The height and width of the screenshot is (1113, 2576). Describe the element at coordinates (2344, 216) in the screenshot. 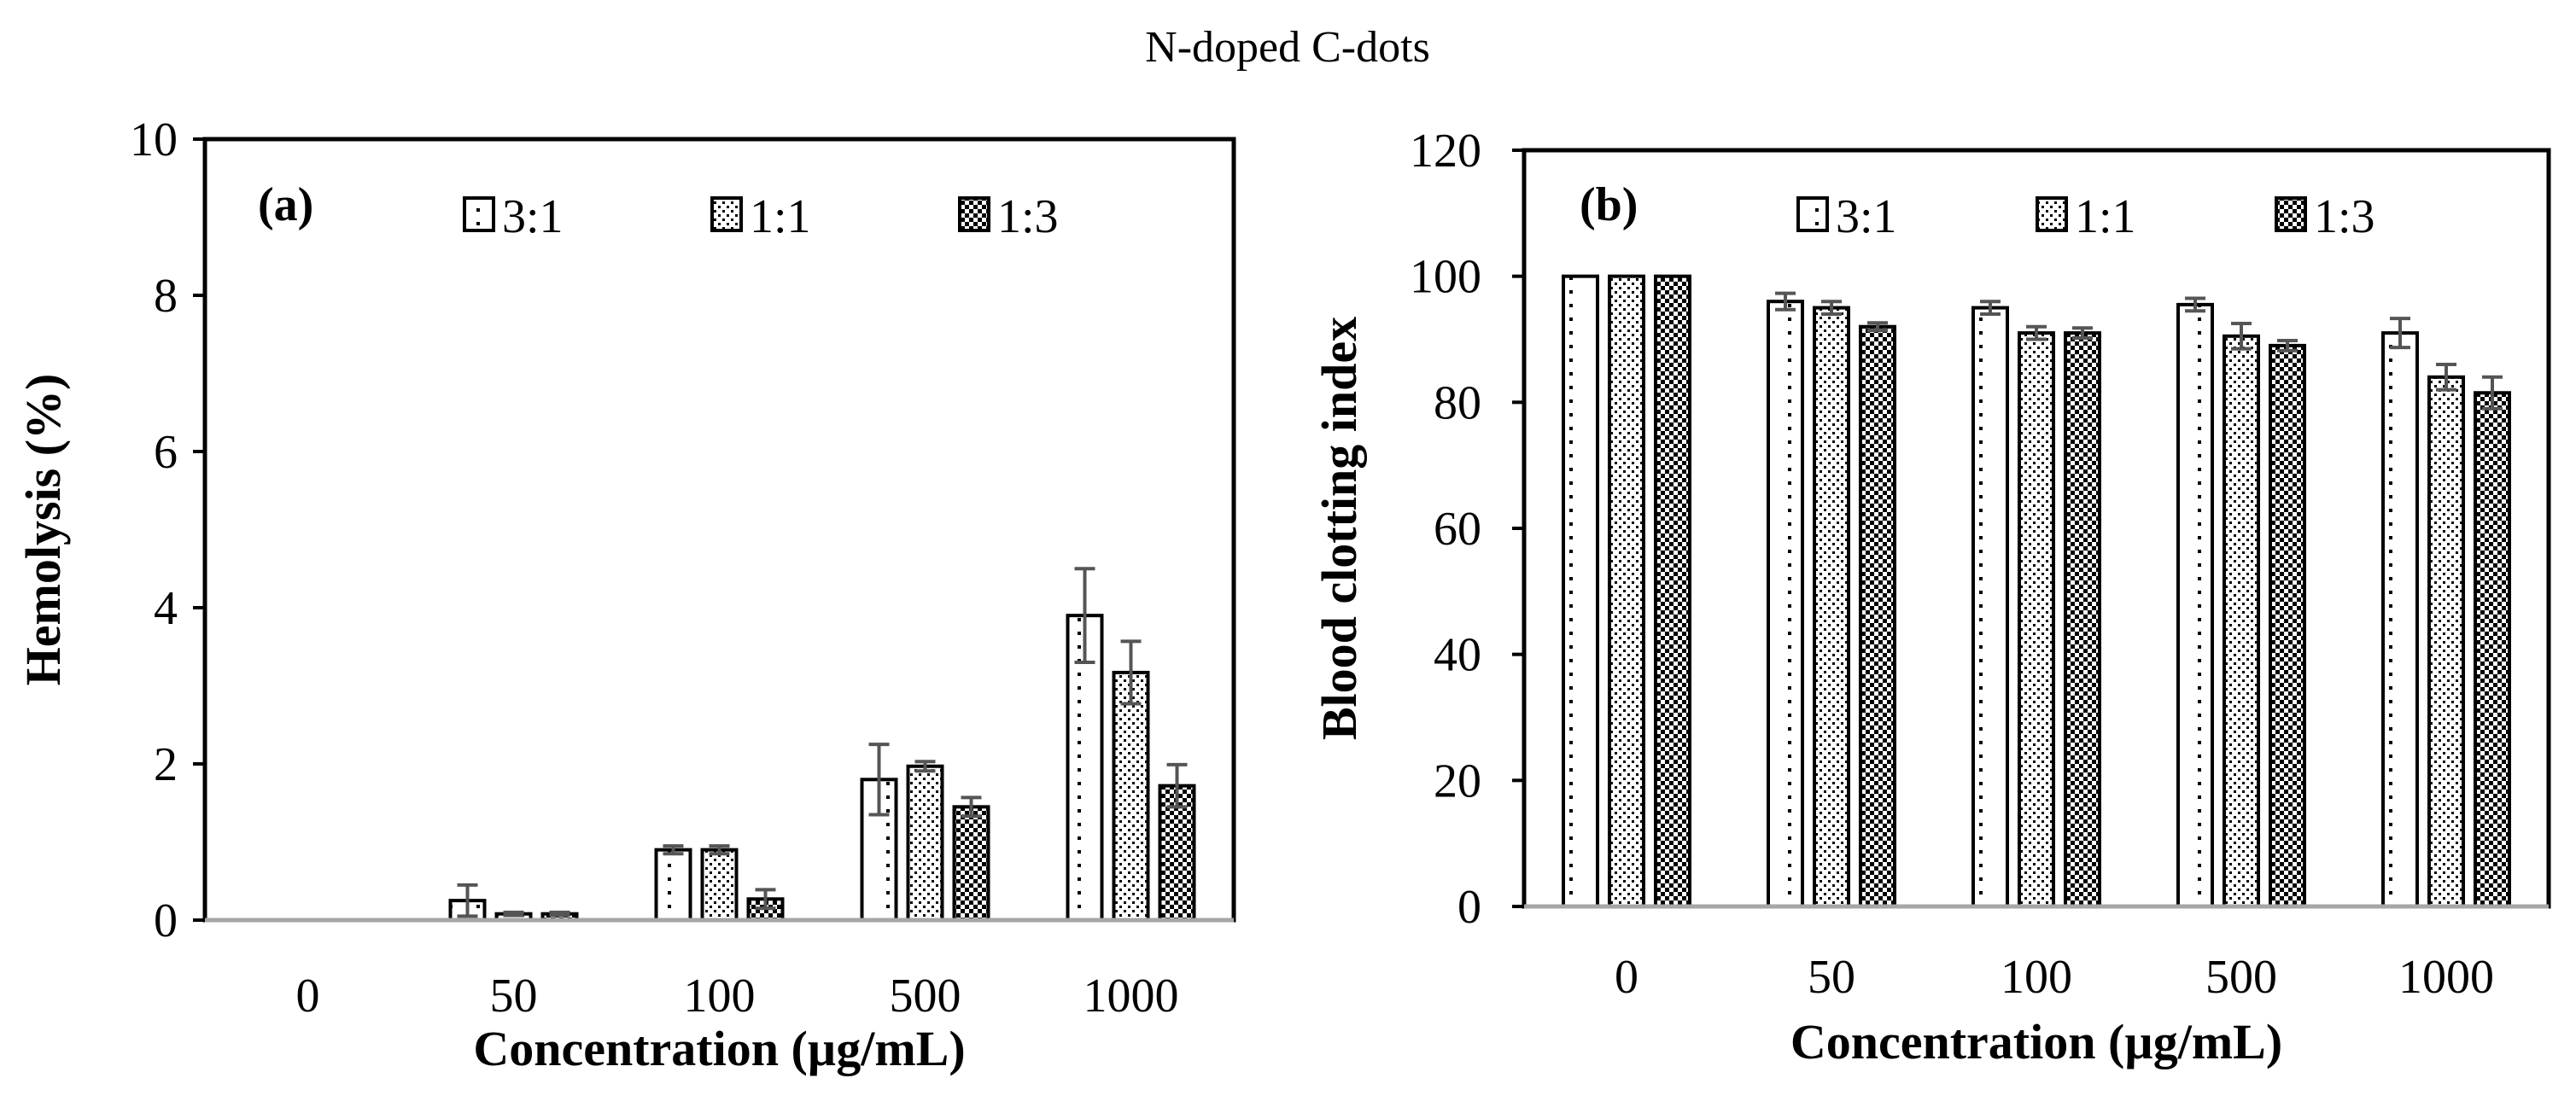

I see `b-legend-label: 1:3` at that location.